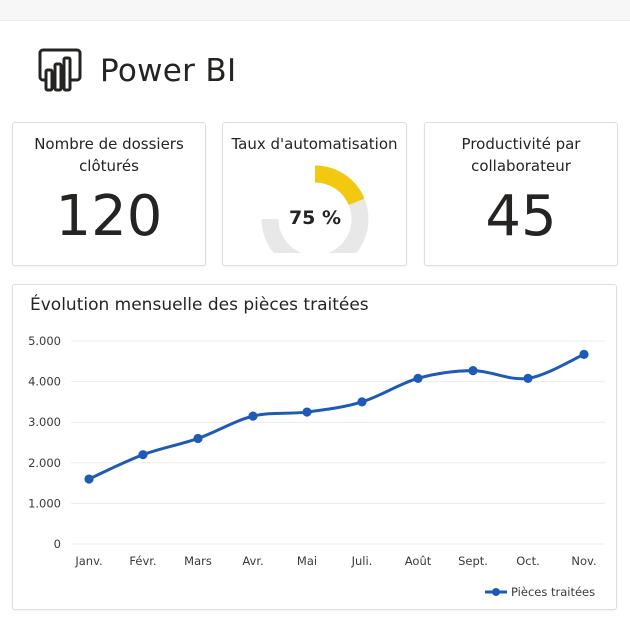  What do you see at coordinates (109, 216) in the screenshot?
I see `kpi-value: 120` at bounding box center [109, 216].